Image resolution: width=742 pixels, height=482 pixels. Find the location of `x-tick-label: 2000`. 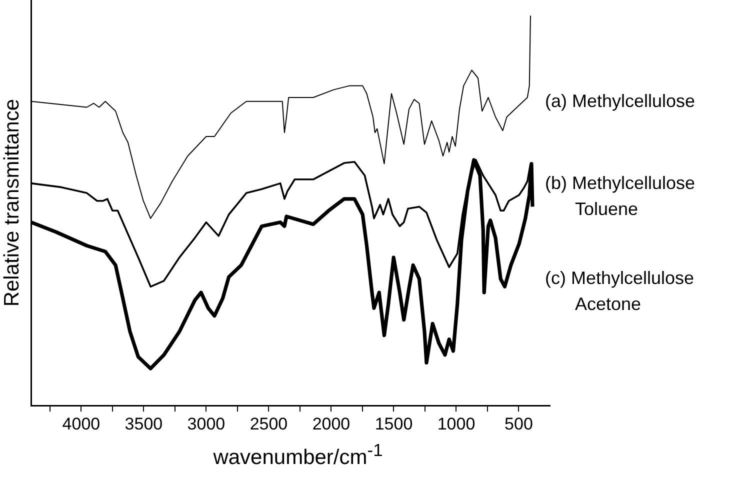

x-tick-label: 2000 is located at coordinates (331, 424).